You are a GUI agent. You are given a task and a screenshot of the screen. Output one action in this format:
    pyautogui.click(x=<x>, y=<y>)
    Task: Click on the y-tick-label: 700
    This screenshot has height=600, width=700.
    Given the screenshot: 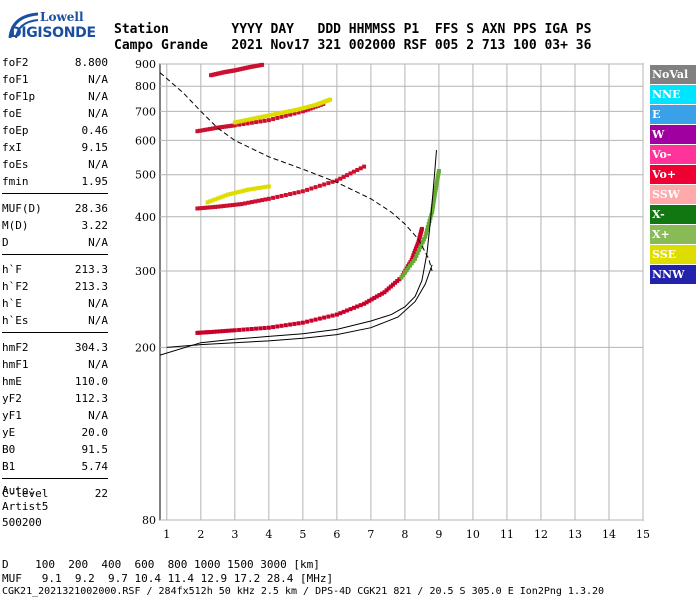 What is the action you would take?
    pyautogui.click(x=145, y=111)
    